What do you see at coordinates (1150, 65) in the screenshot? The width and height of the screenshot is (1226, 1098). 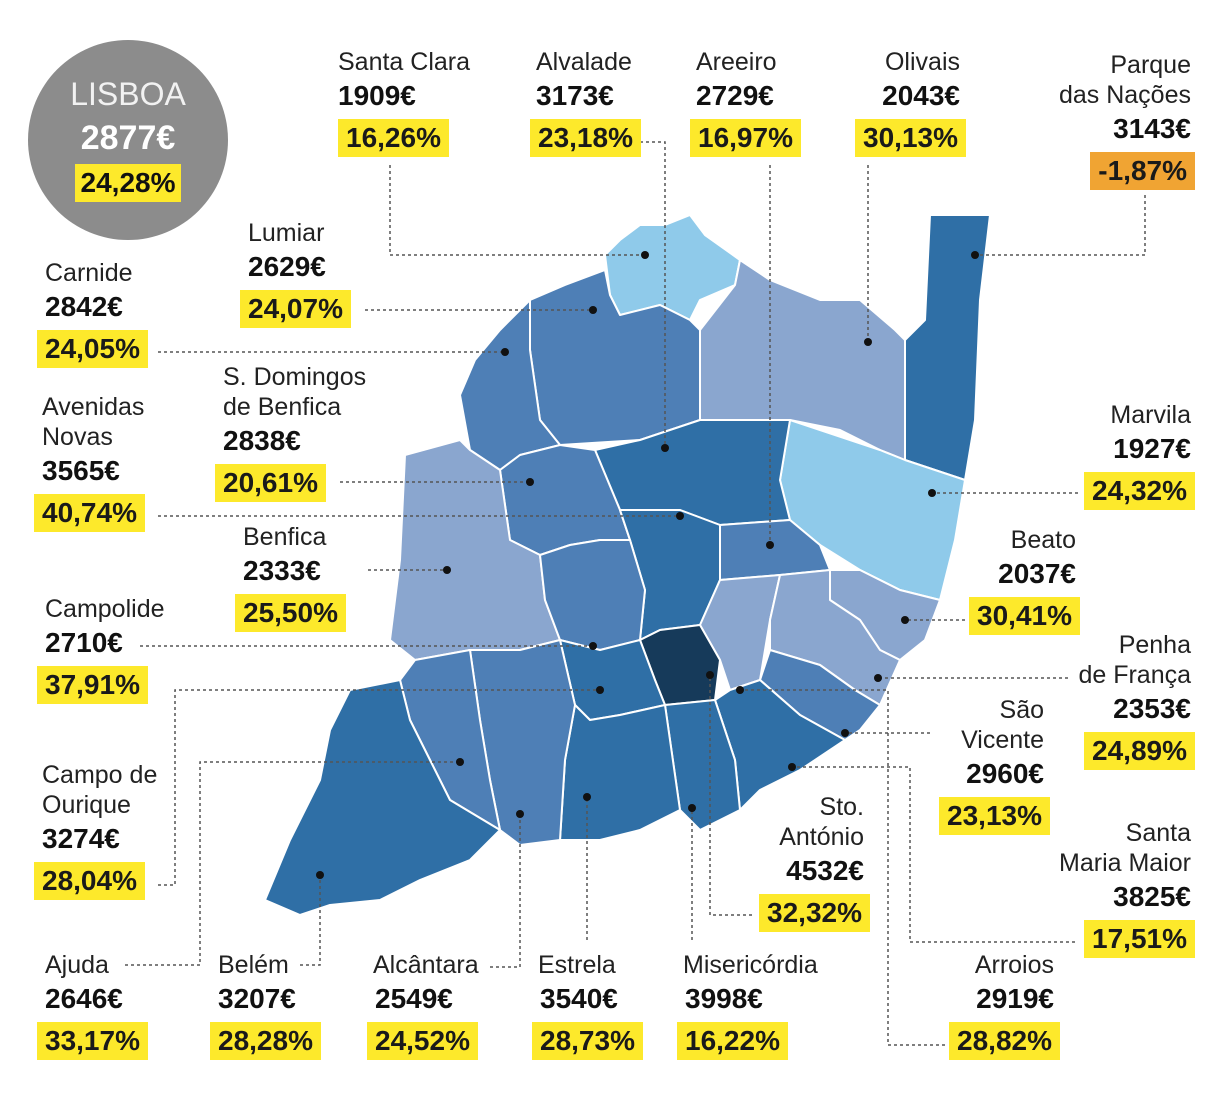 I see `parish-name-line1: Parque` at bounding box center [1150, 65].